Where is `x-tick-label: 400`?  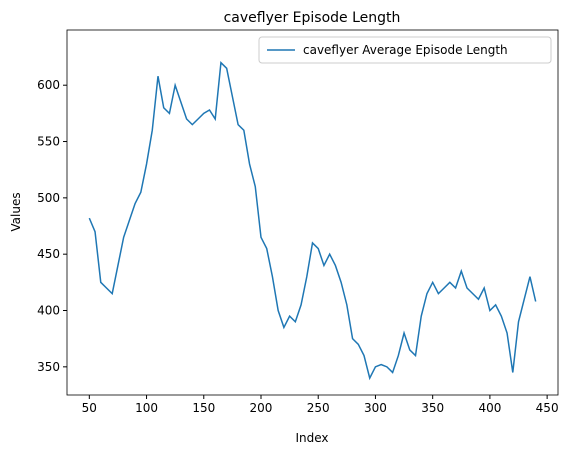 x-tick-label: 400 is located at coordinates (489, 408).